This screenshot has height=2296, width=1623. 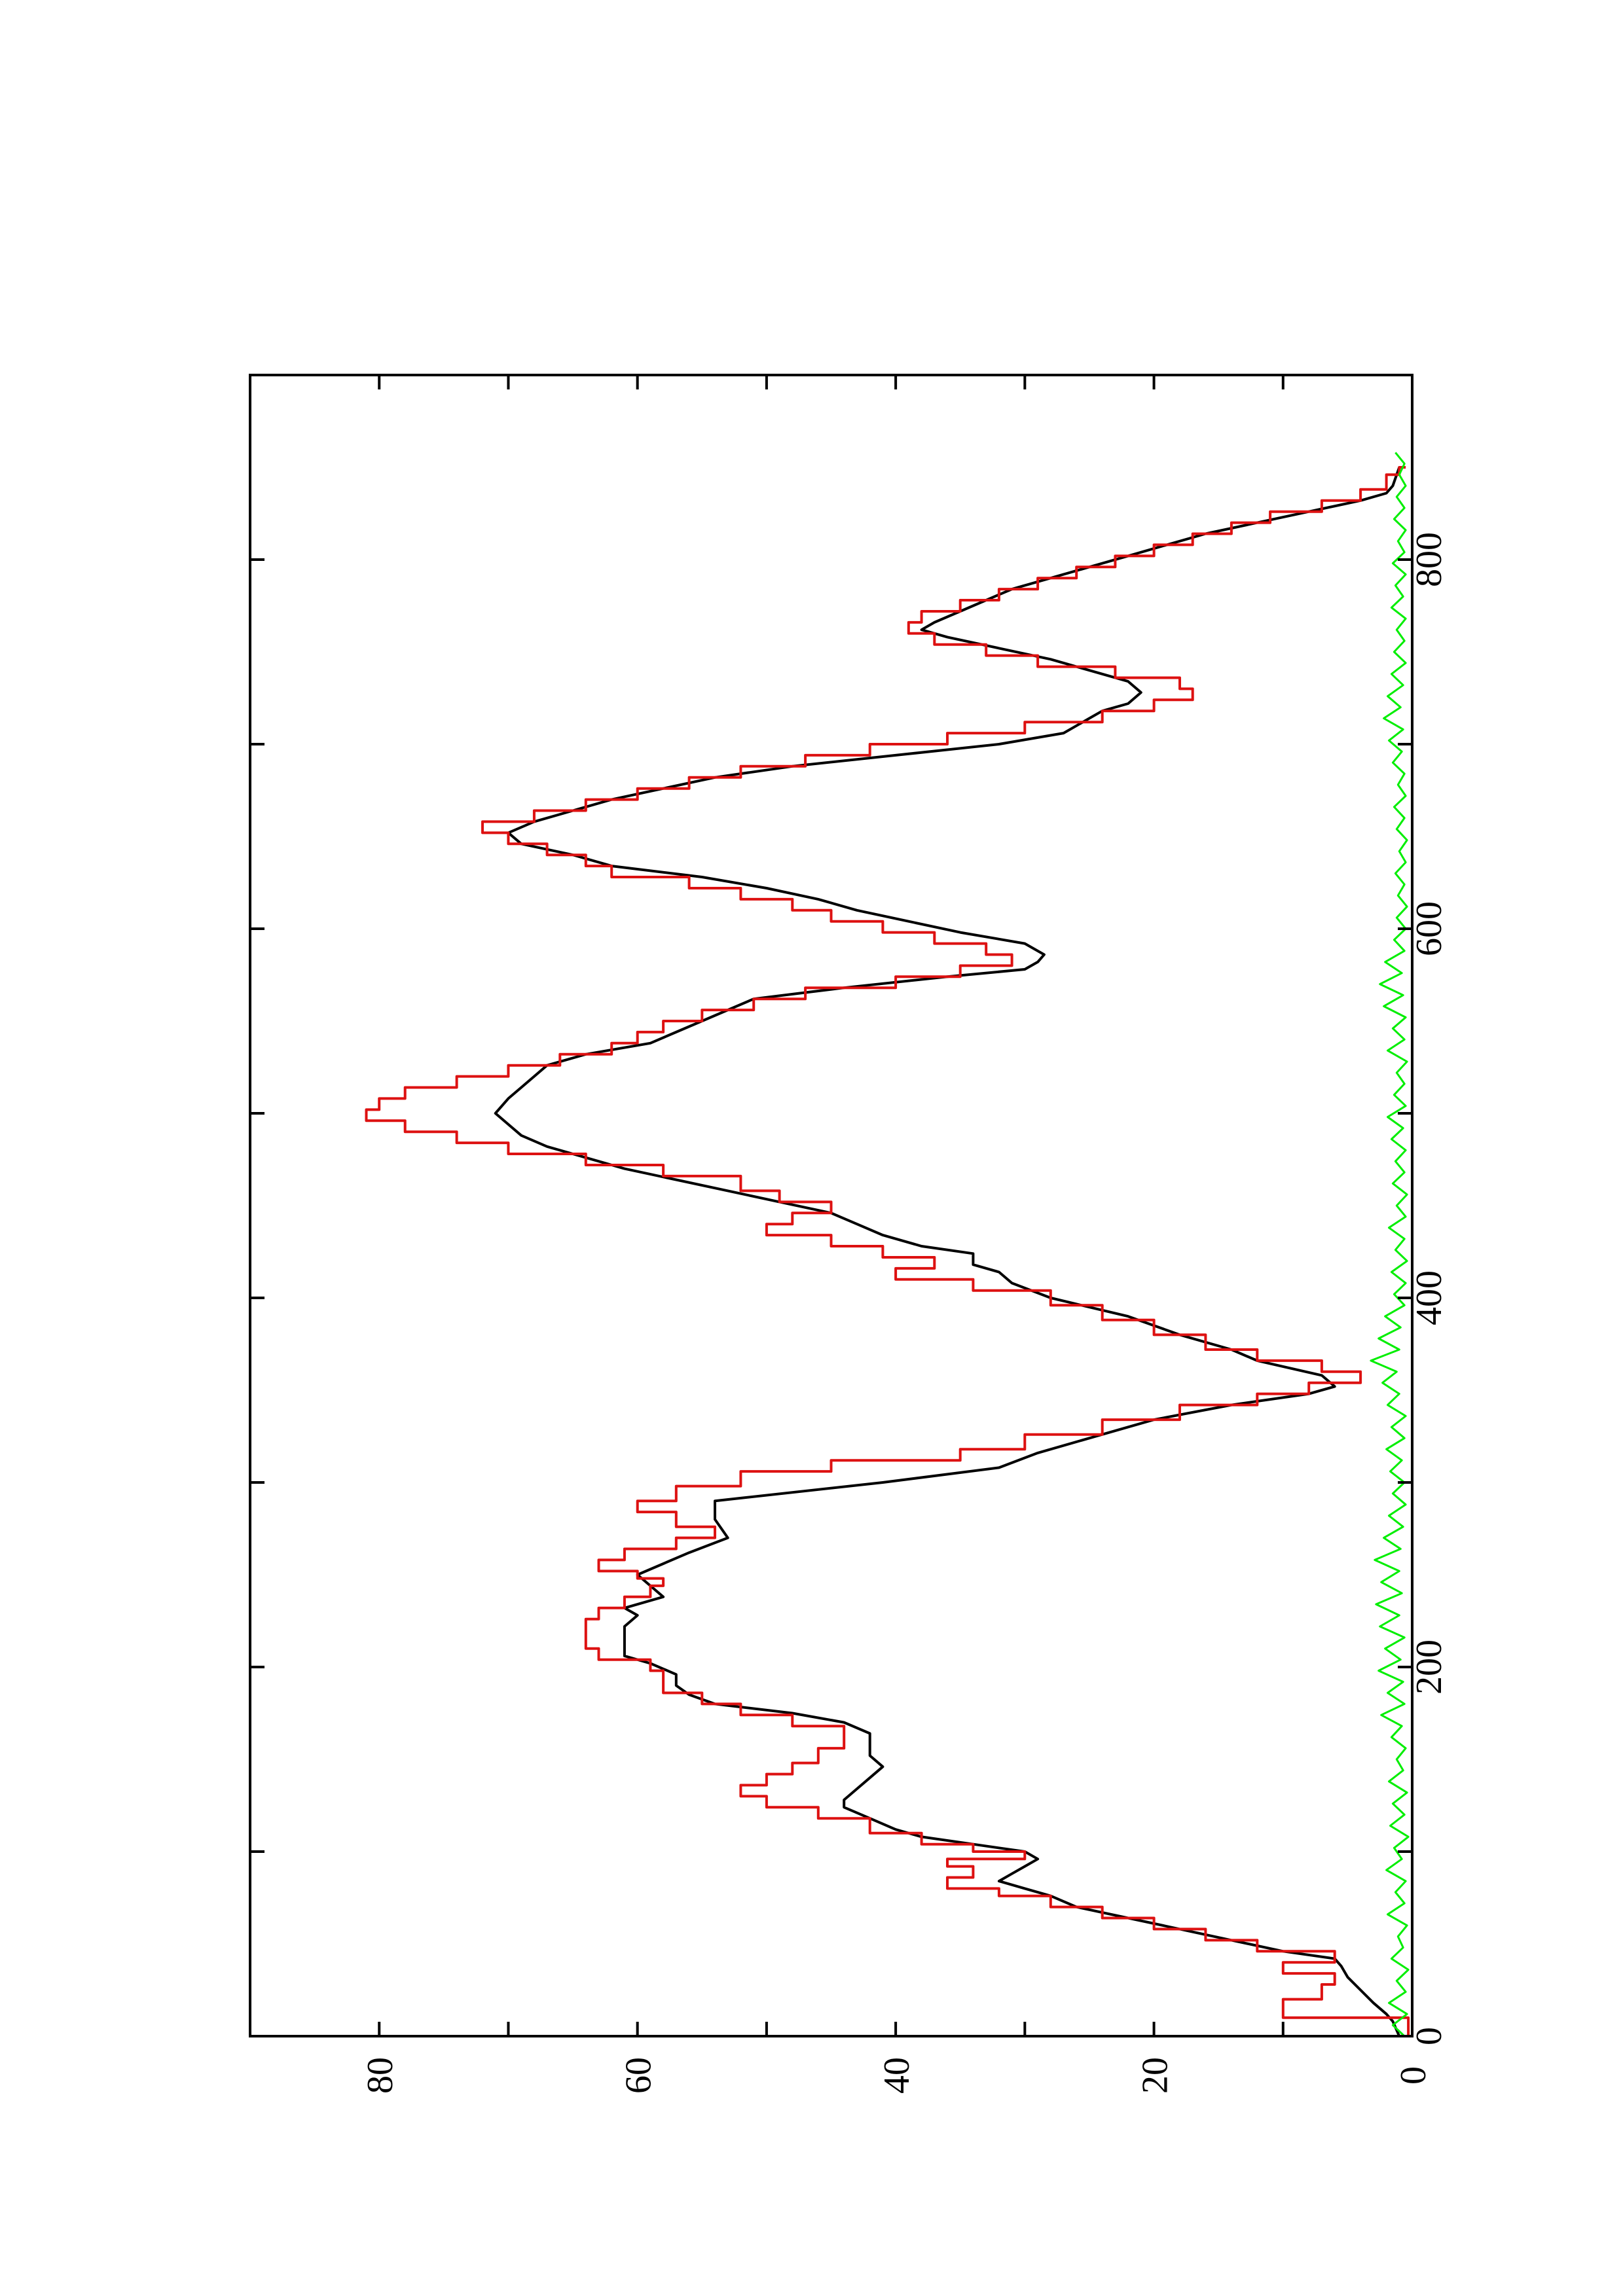 What do you see at coordinates (1413, 2075) in the screenshot?
I see `y-tick-label: 0` at bounding box center [1413, 2075].